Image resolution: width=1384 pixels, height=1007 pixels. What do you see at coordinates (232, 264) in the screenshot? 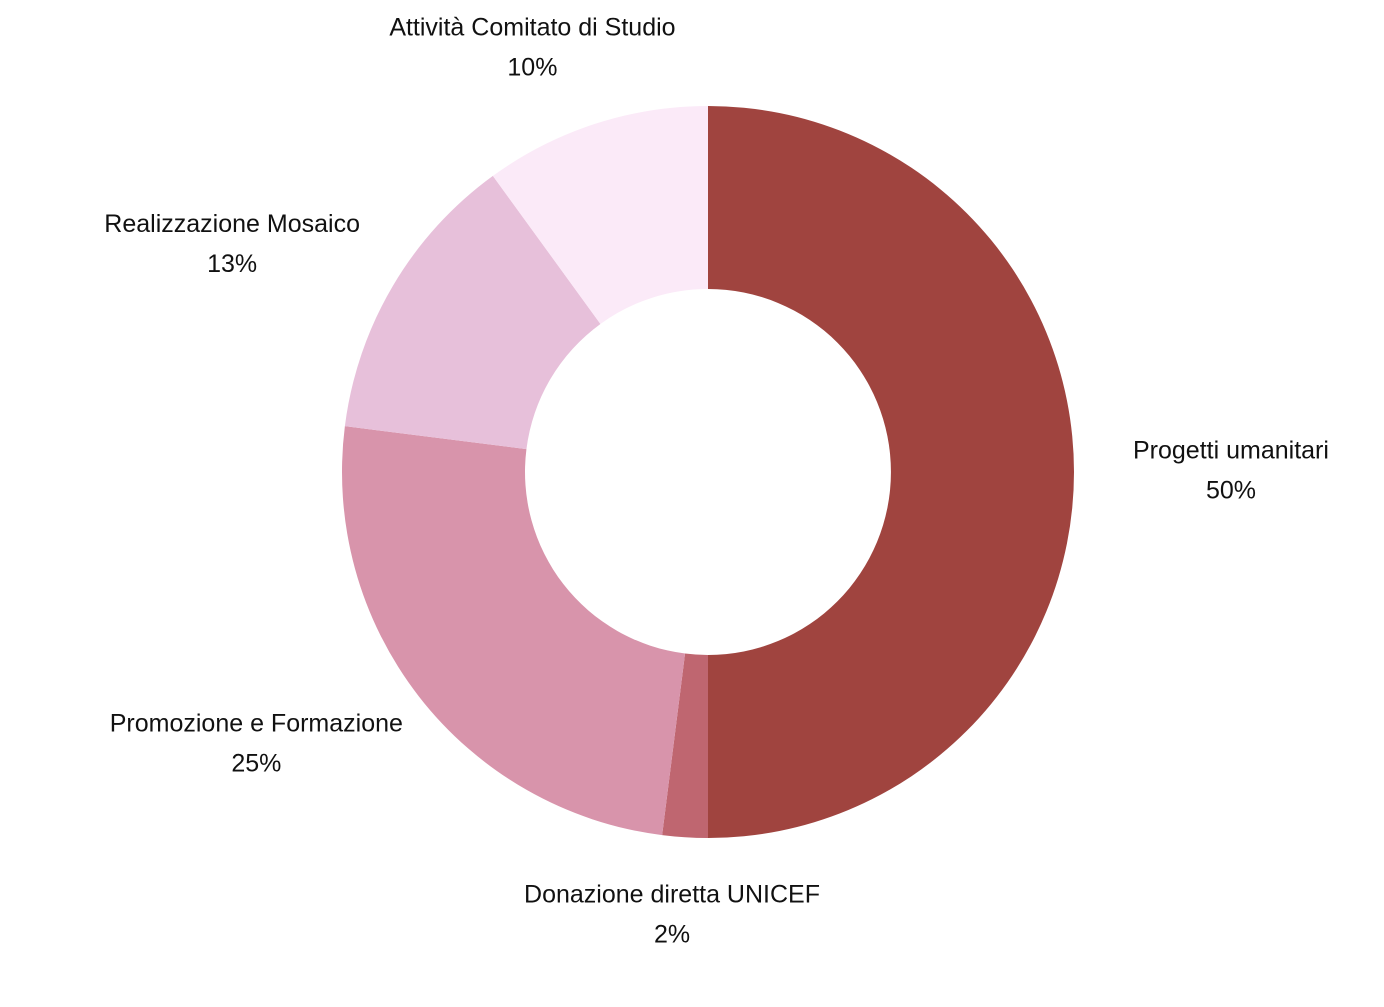
I see `slice-value: 13%` at bounding box center [232, 264].